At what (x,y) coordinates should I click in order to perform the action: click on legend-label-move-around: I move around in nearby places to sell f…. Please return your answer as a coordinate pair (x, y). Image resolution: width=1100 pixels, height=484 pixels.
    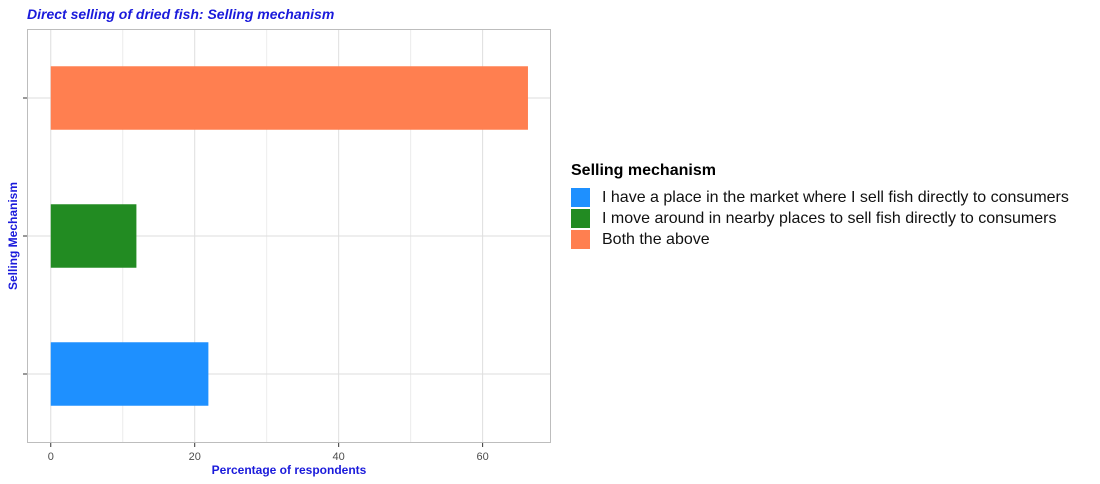
    Looking at the image, I should click on (829, 218).